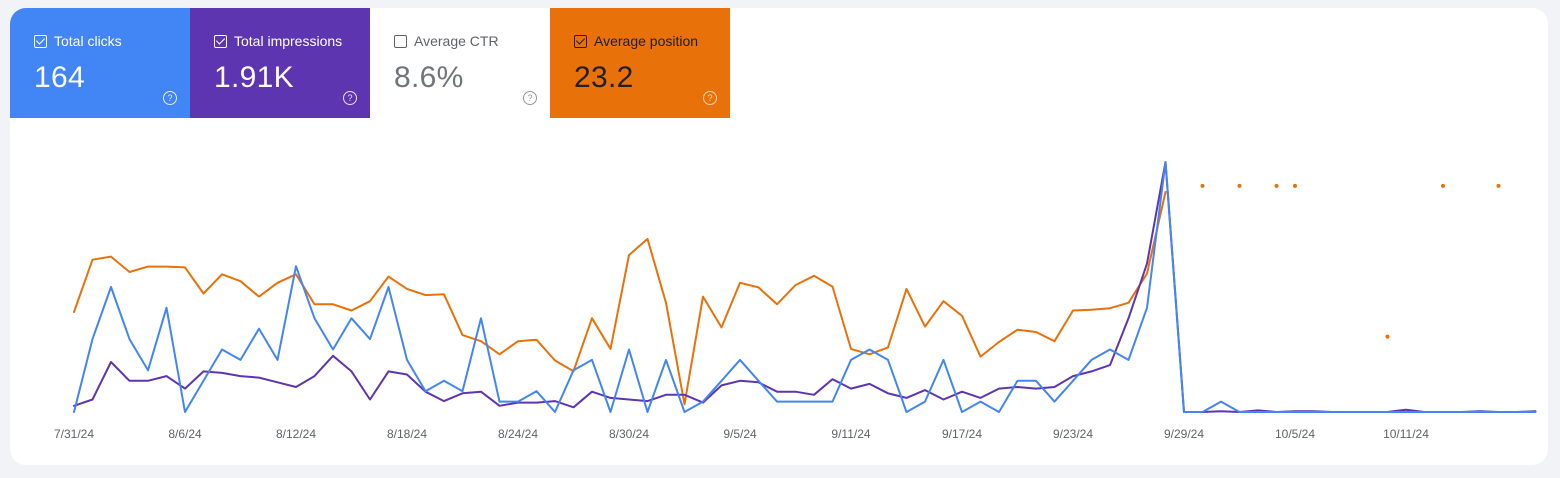 The height and width of the screenshot is (478, 1560). I want to click on metric-total-clicks: Total clicks 164 ?, so click(100, 63).